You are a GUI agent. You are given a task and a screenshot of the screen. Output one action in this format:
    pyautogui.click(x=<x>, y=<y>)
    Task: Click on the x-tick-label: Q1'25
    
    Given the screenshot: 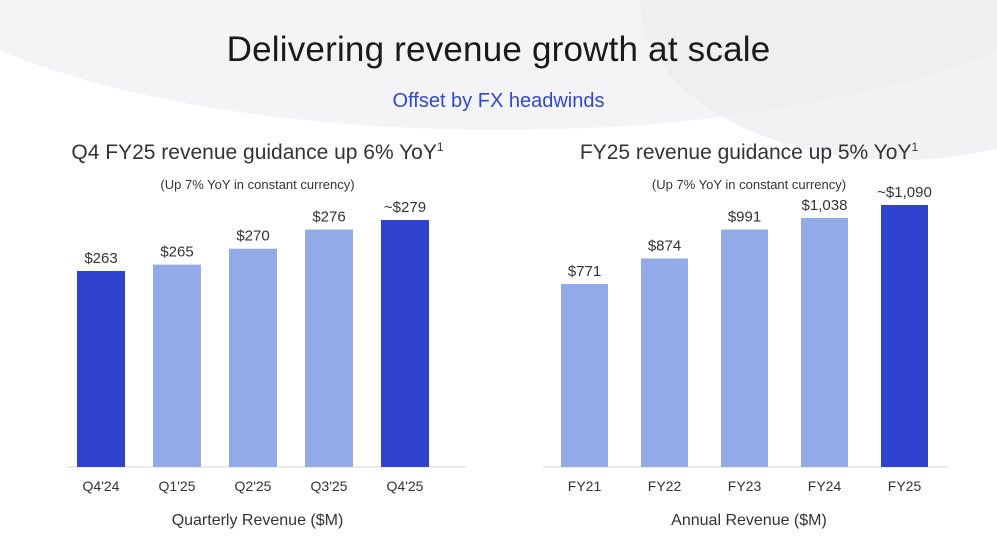 What is the action you would take?
    pyautogui.click(x=177, y=486)
    